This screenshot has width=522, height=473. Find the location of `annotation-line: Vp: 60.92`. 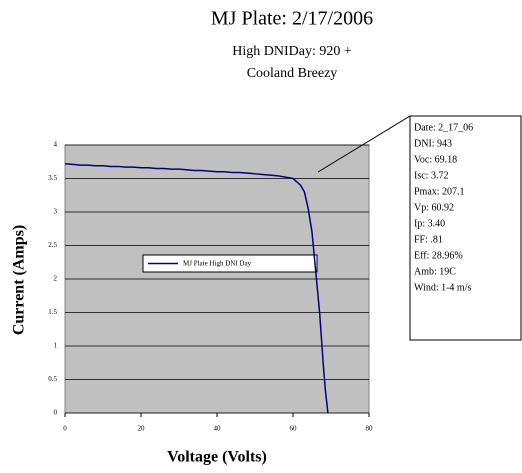

annotation-line: Vp: 60.92 is located at coordinates (434, 207).